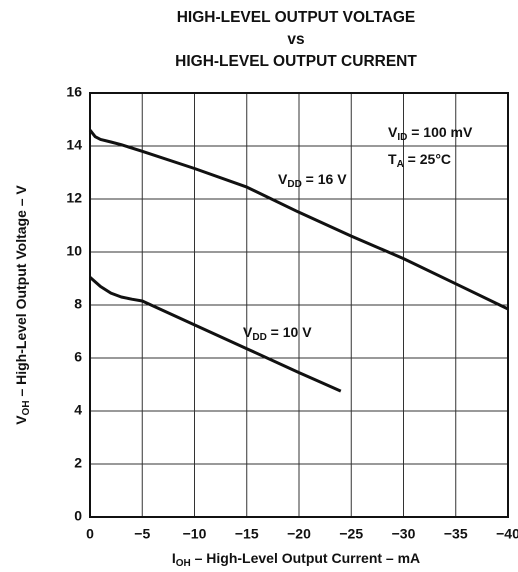 The image size is (518, 572). I want to click on x-axis-label-base: I, so click(174, 558).